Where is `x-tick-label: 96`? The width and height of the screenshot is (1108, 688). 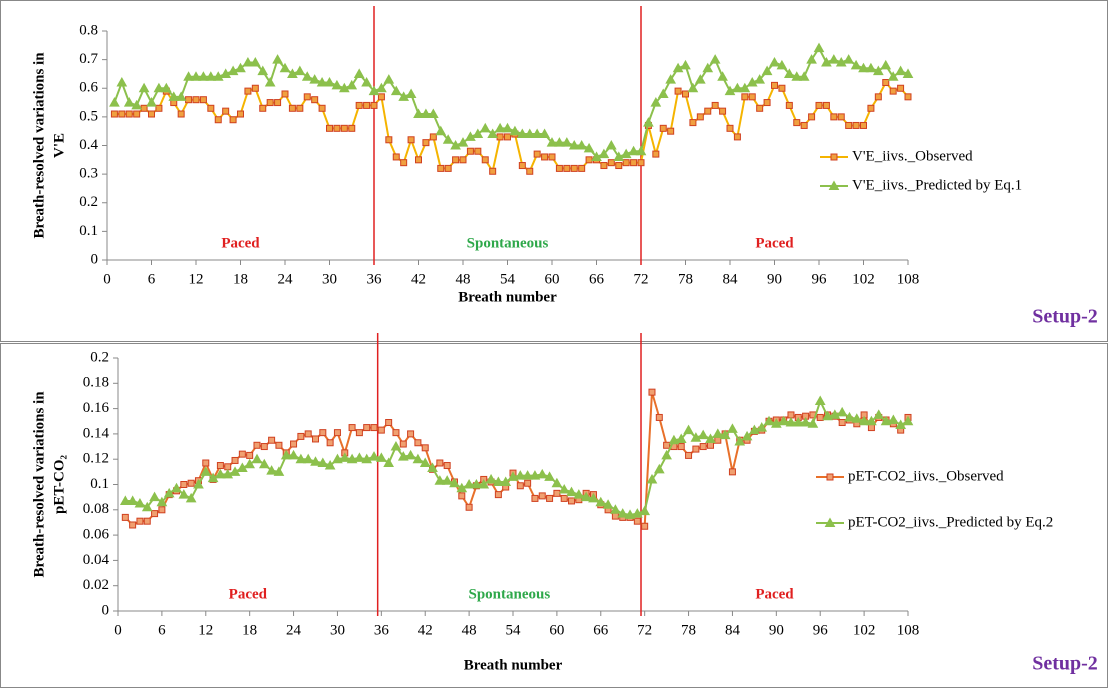
x-tick-label: 96 is located at coordinates (821, 630).